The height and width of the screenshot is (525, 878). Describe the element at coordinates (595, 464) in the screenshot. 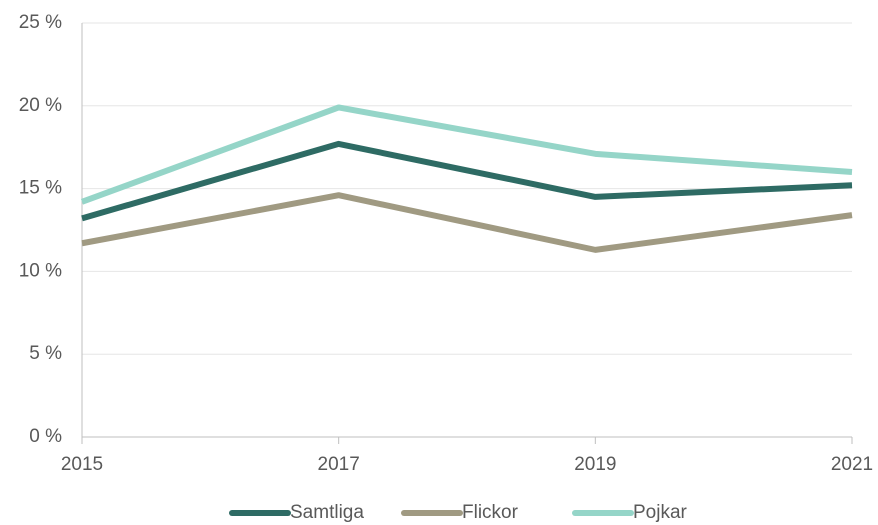

I see `x-tick-label: 2019` at that location.